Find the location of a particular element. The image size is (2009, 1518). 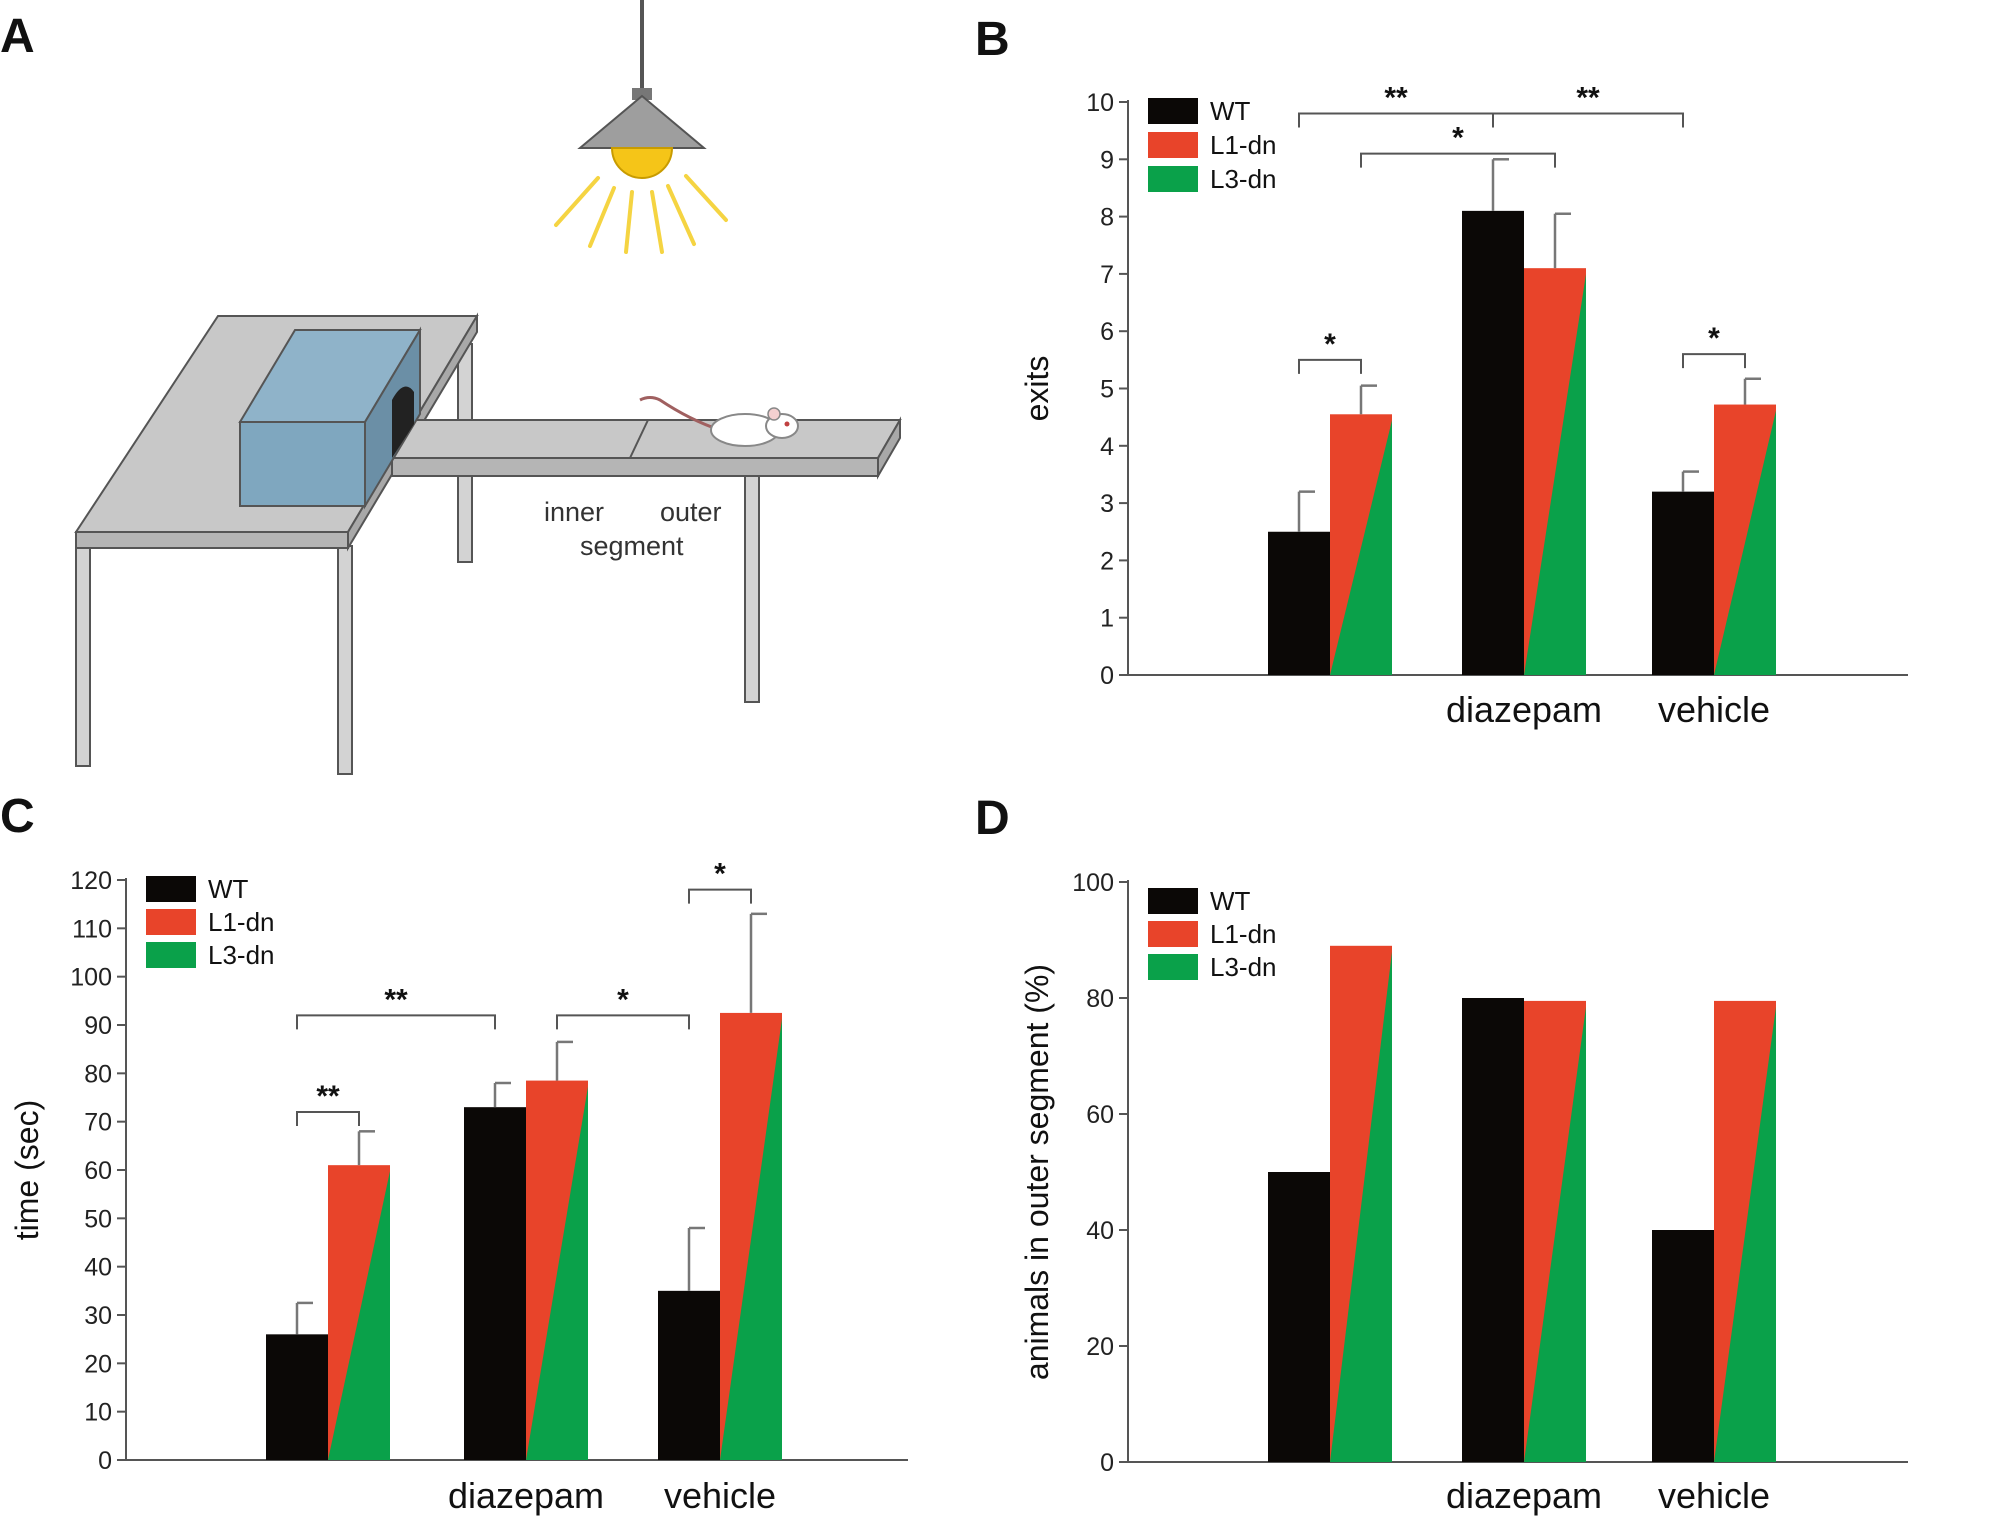

panel-c-letter: C is located at coordinates (17, 816).